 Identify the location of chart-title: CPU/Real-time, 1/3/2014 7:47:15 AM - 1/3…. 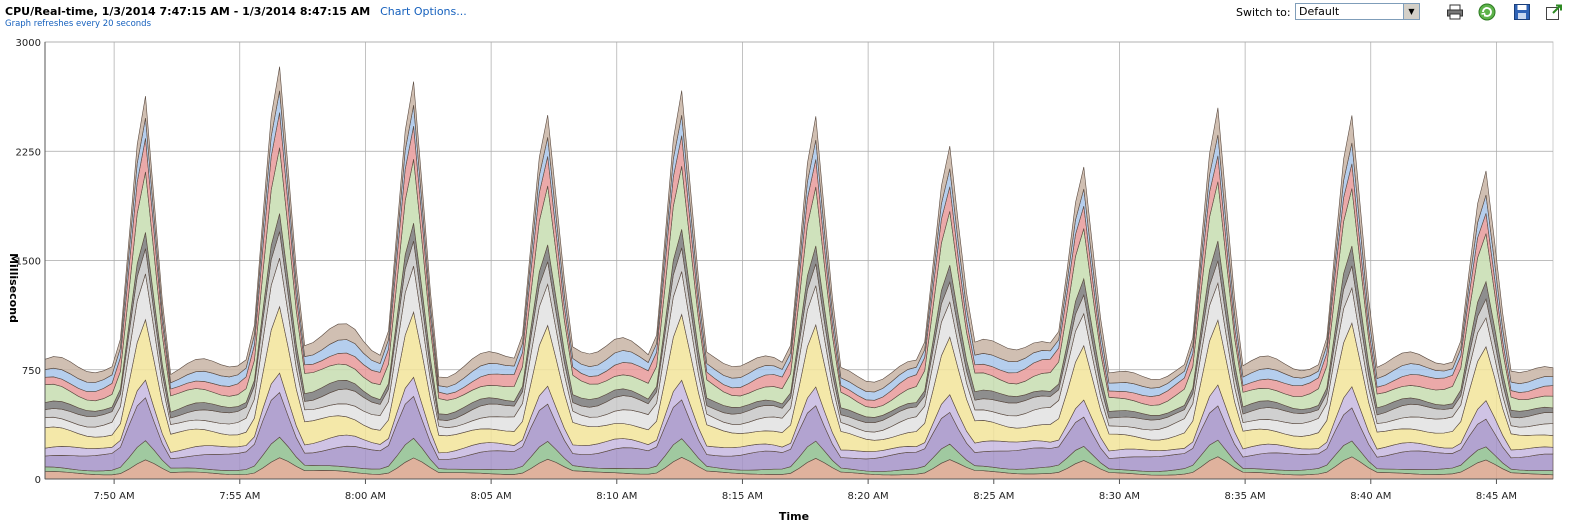
(236, 11).